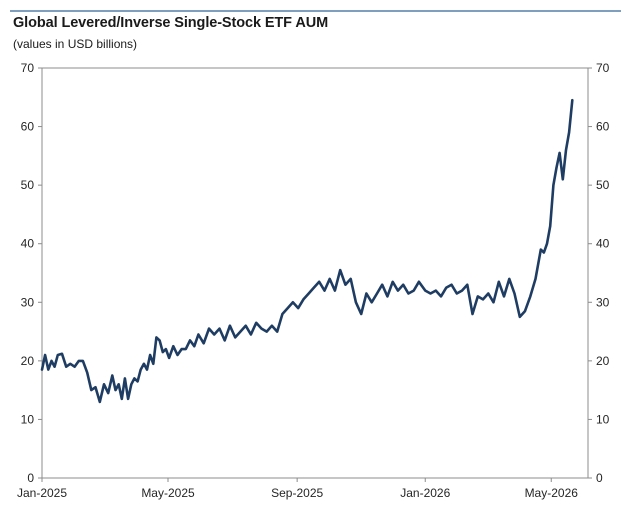 This screenshot has width=631, height=522. Describe the element at coordinates (42, 493) in the screenshot. I see `x-tick-label: Jan-2025` at that location.